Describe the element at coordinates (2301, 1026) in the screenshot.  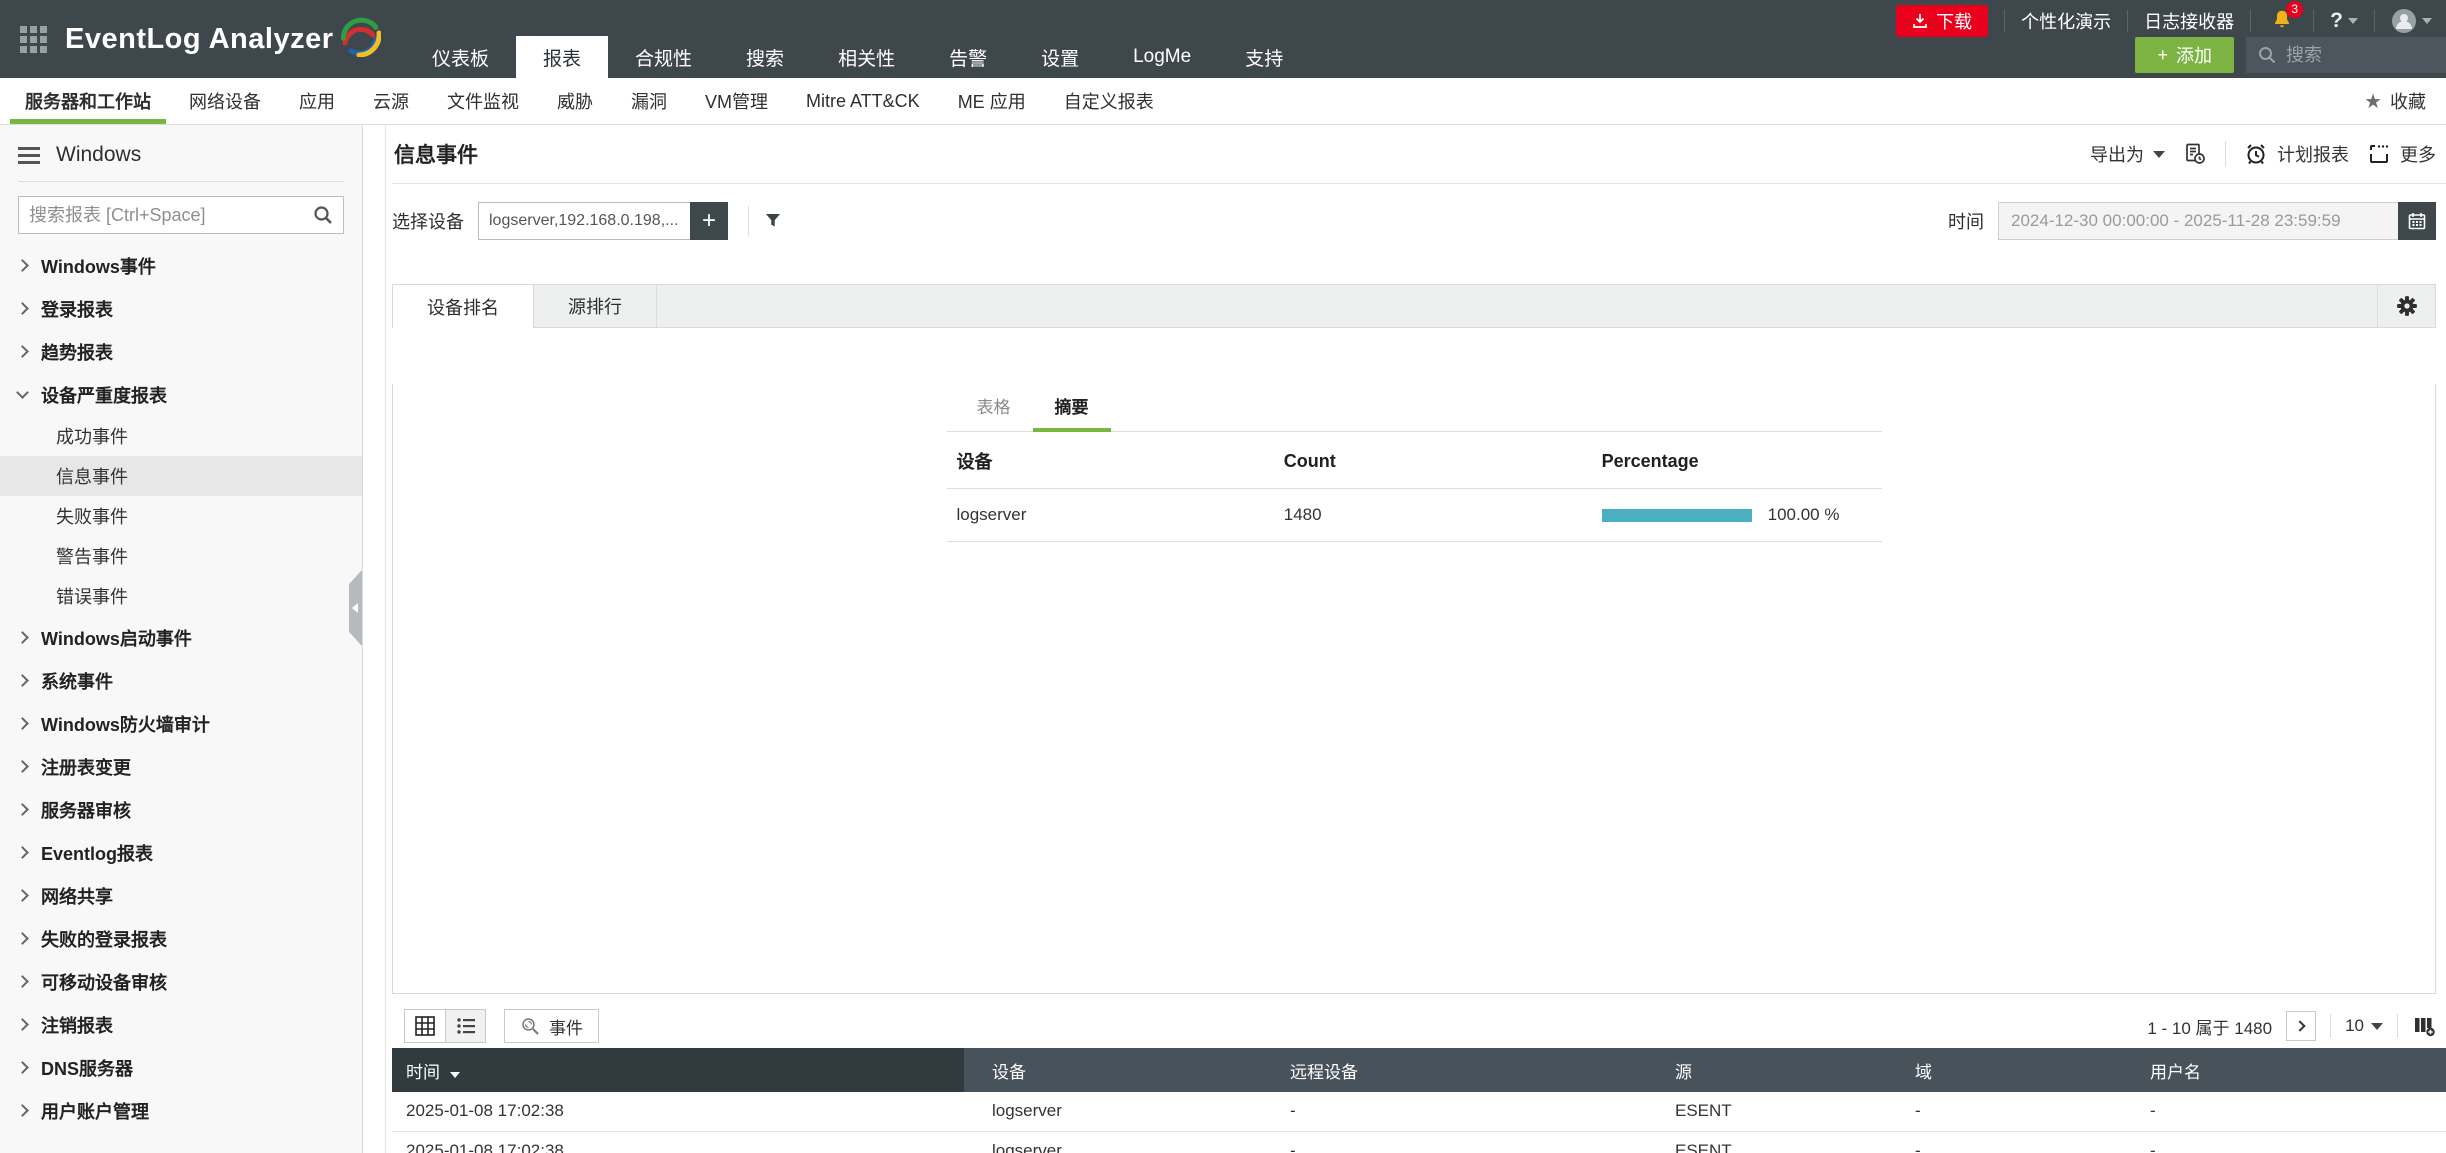
I see `next-page-button` at that location.